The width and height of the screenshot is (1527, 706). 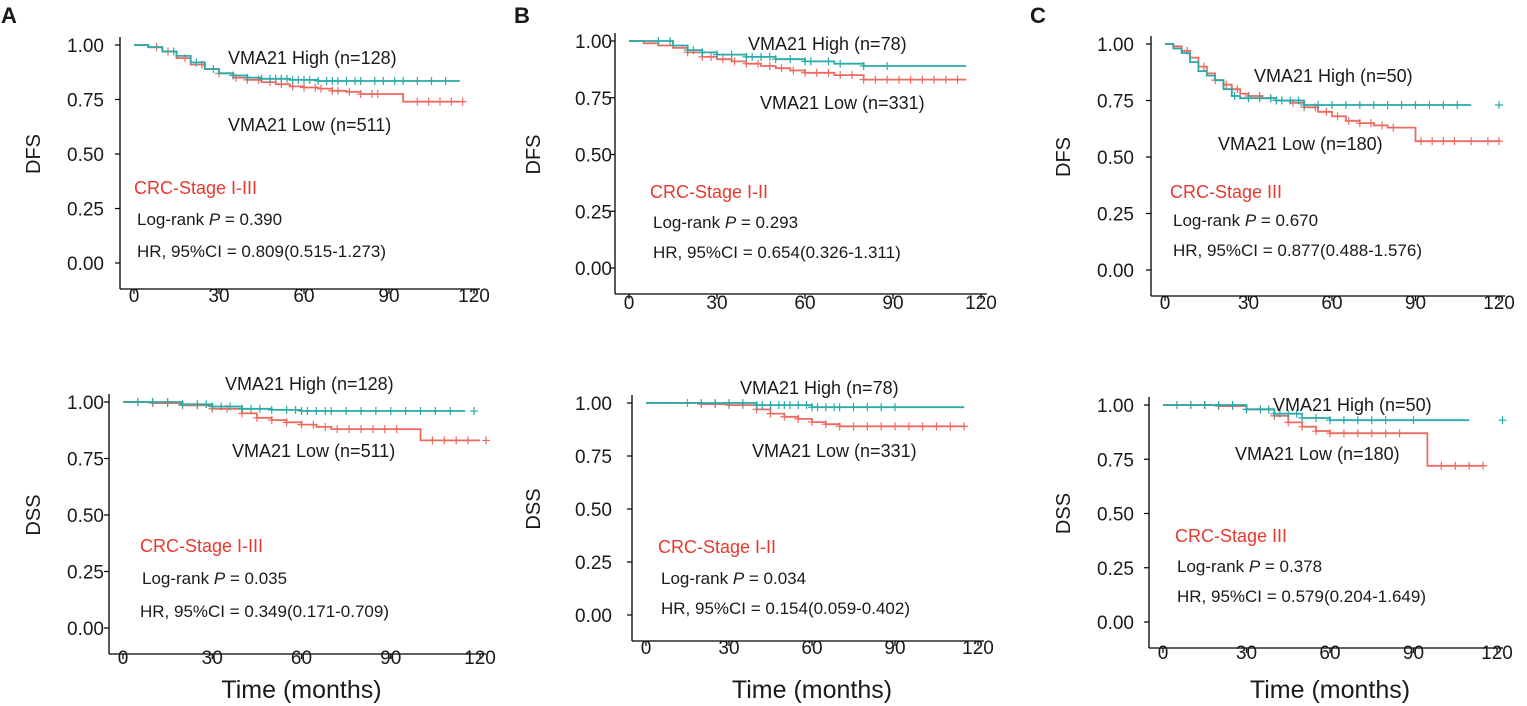 What do you see at coordinates (1333, 76) in the screenshot?
I see `label-vma21-high: VMA21 High (n=50)` at bounding box center [1333, 76].